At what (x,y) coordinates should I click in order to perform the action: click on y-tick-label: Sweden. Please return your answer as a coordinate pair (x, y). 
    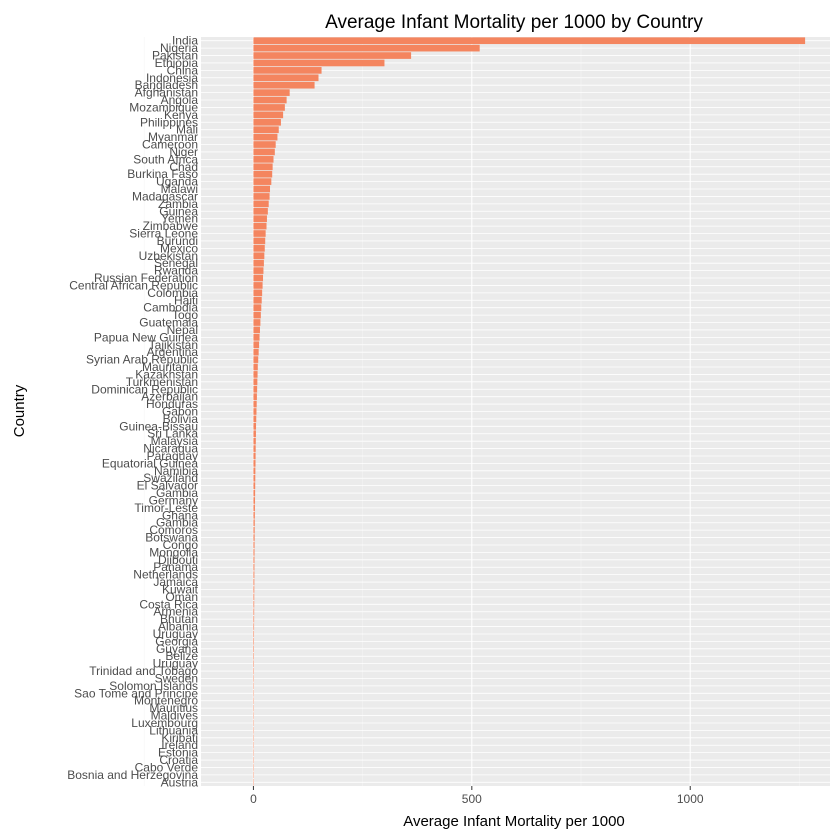
    Looking at the image, I should click on (176, 678).